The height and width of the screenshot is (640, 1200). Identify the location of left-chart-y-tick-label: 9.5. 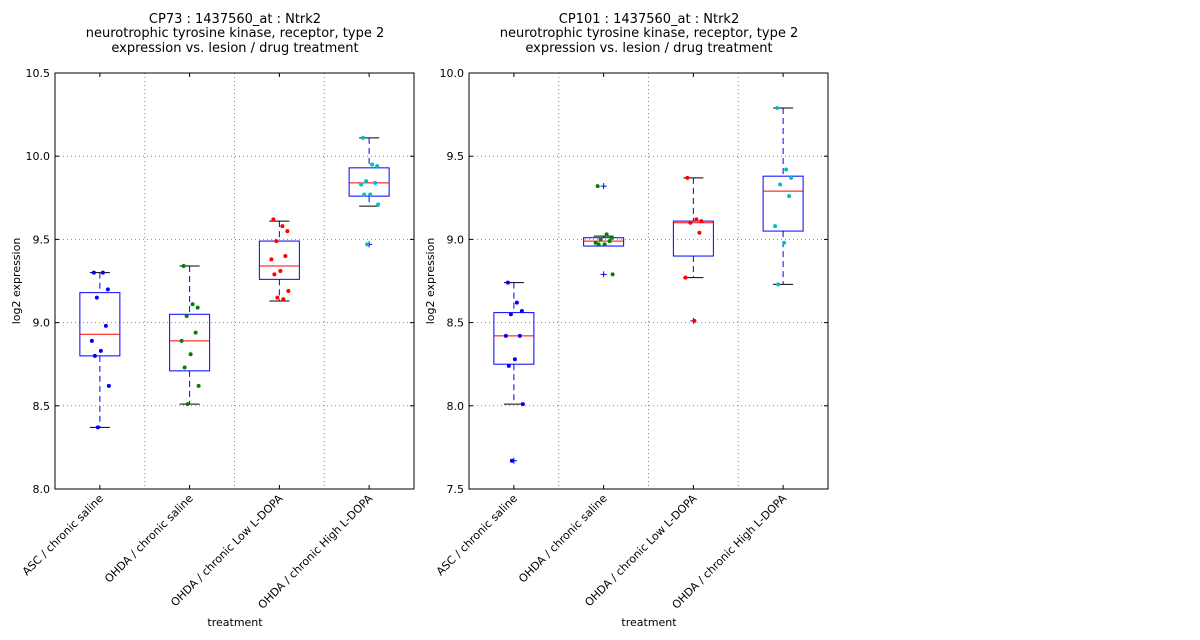
(42, 239).